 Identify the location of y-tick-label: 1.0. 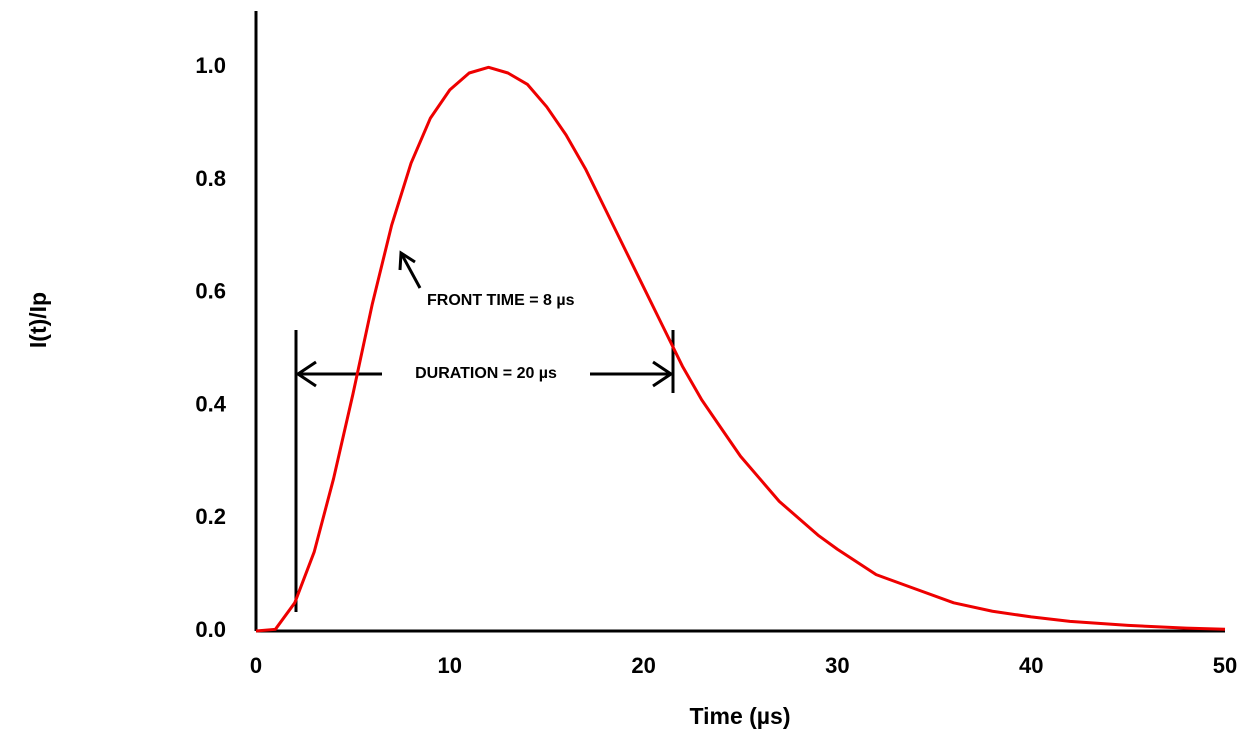
(210, 65).